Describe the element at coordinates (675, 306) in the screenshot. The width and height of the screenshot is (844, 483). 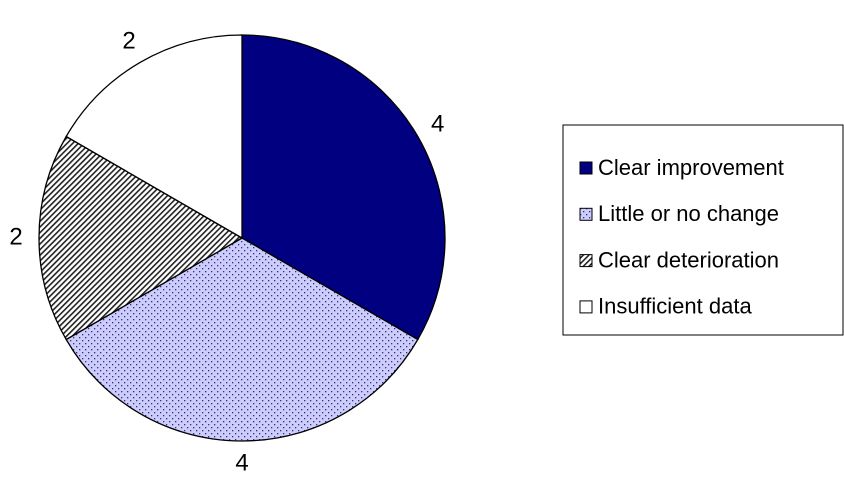
I see `legend-label: Insufficient data` at that location.